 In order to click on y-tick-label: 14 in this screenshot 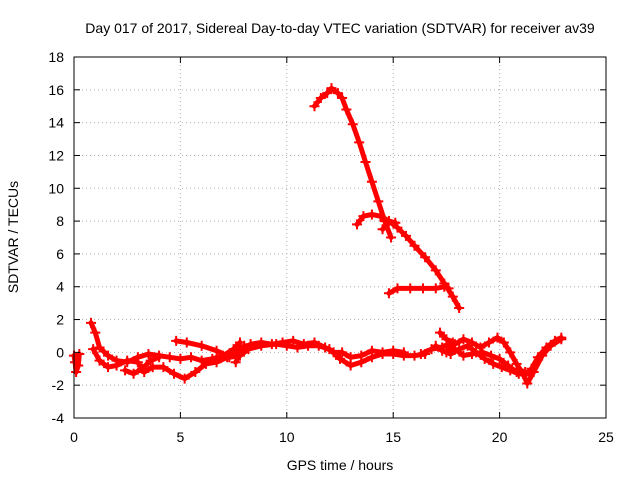, I will do `click(56, 123)`.